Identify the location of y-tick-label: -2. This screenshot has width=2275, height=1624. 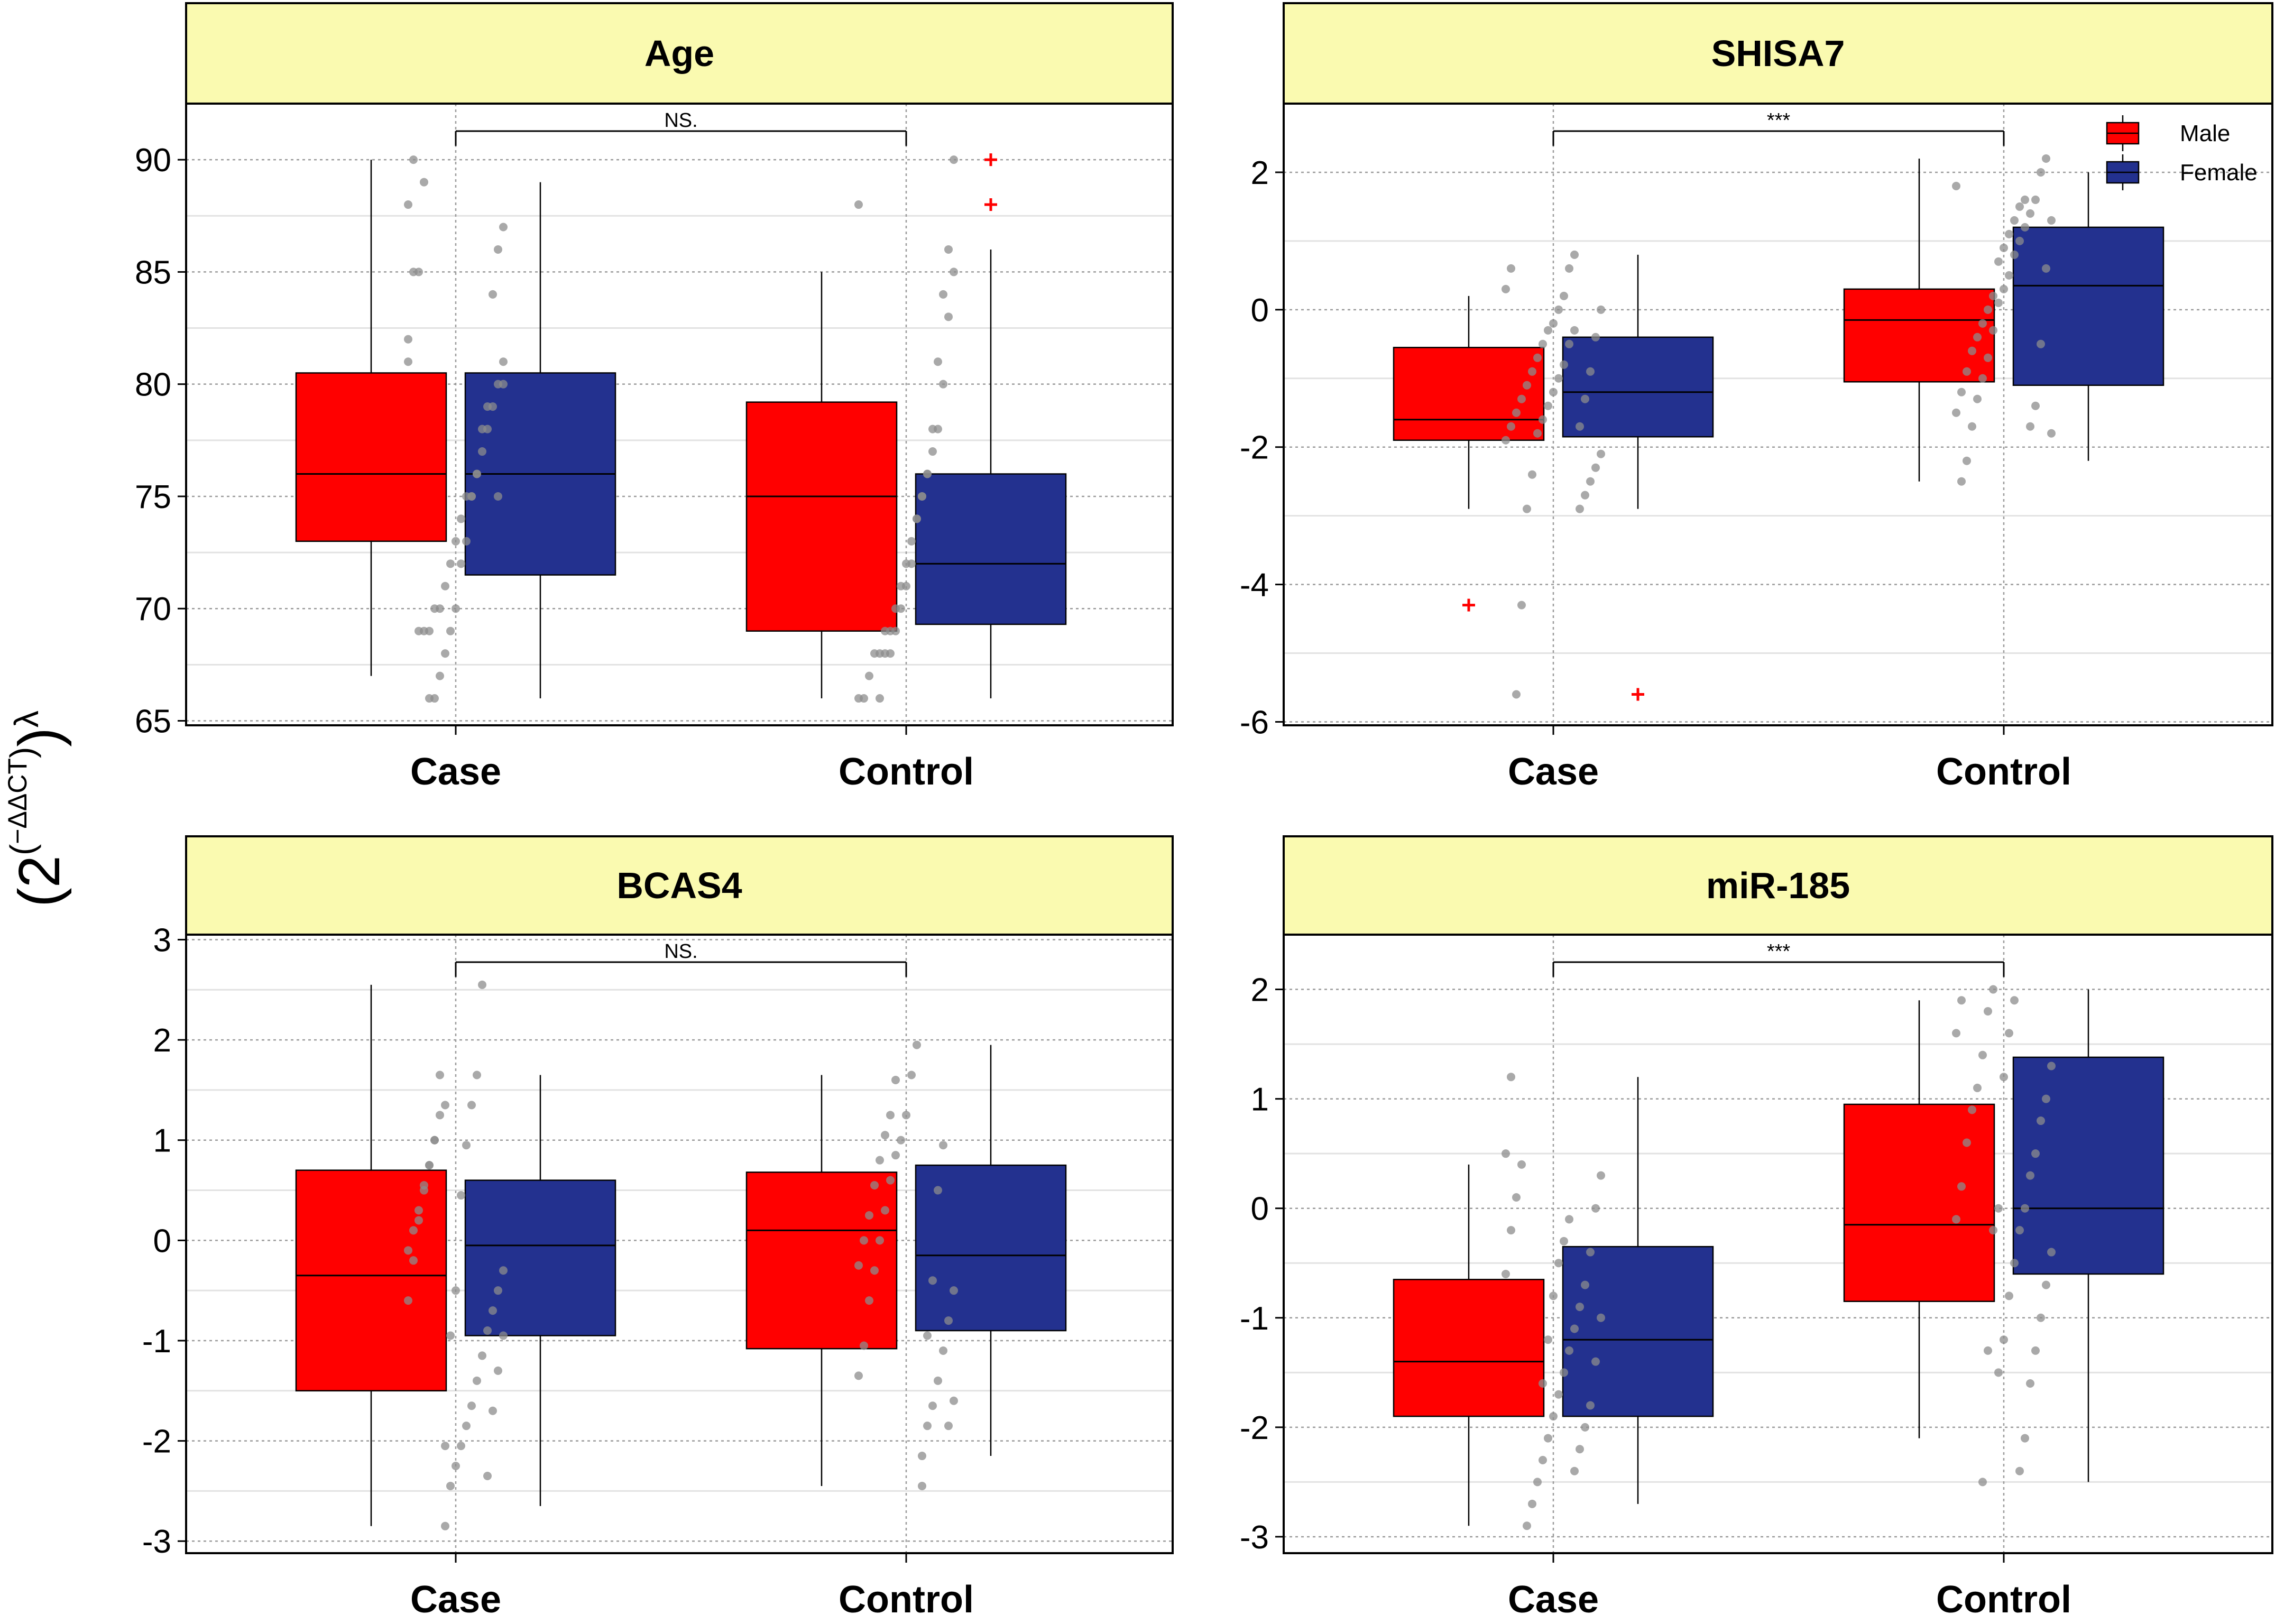
(156, 1442).